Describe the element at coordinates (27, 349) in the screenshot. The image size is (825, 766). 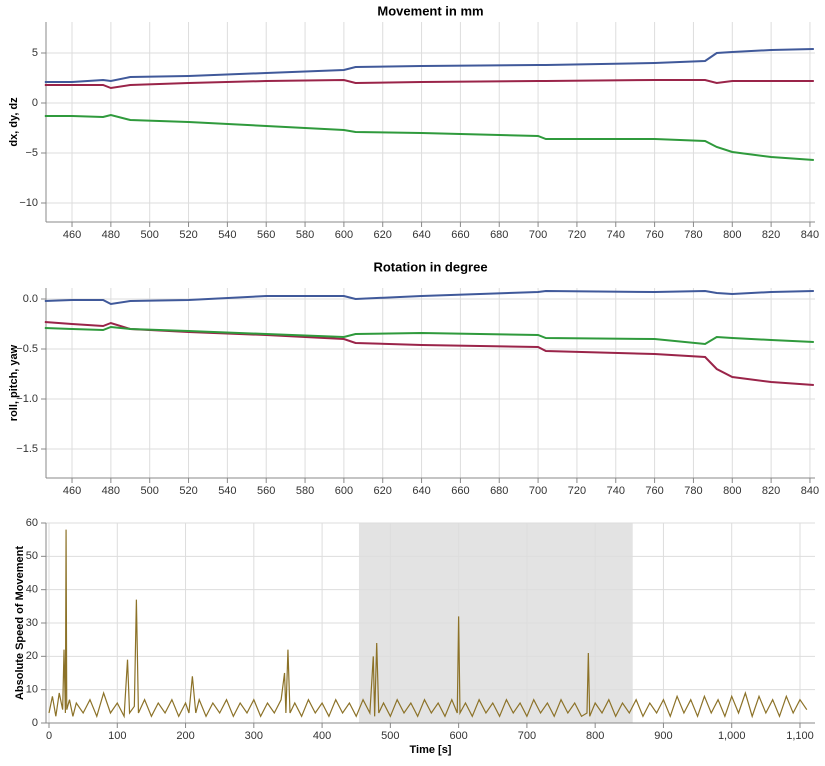
I see `y-tick-label: −0.5` at that location.